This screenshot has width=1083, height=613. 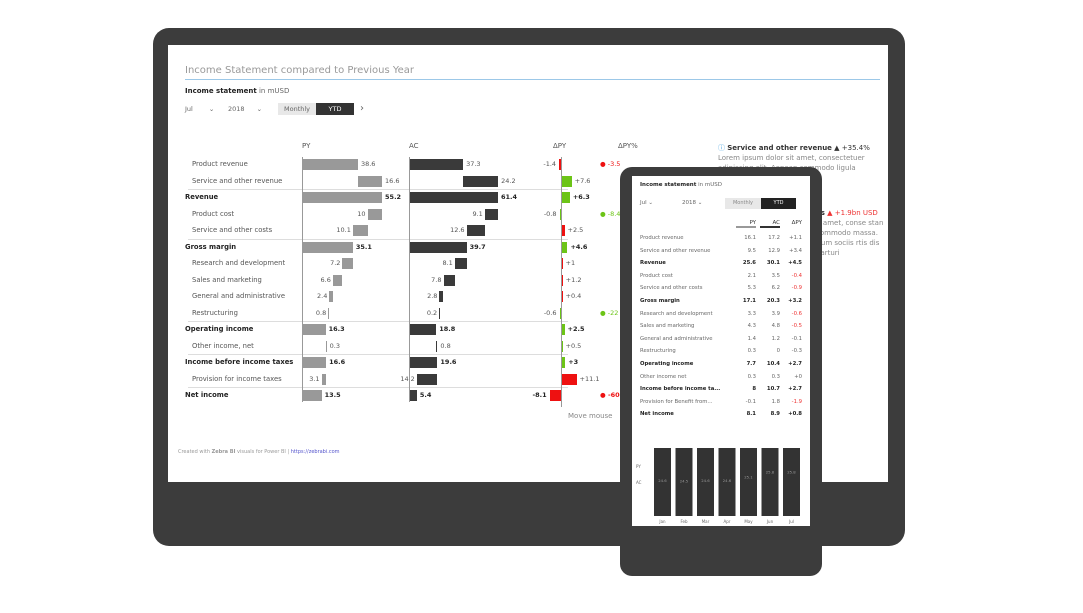 I want to click on mobile-subtitle: Income statement in mUSD, so click(x=681, y=185).